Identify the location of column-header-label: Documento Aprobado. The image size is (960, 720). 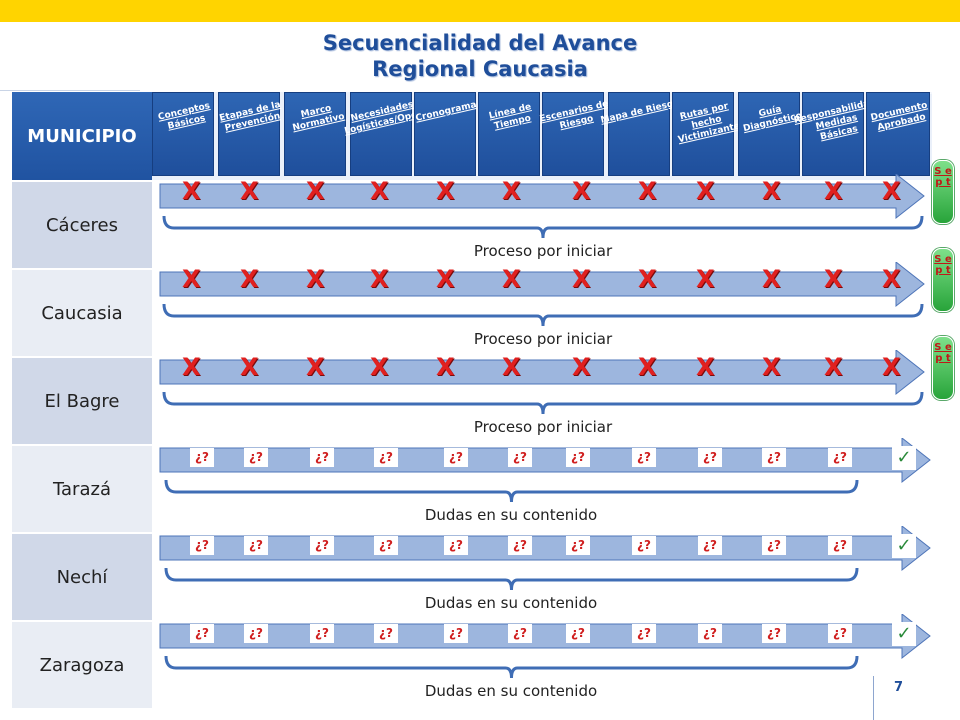
(899, 116).